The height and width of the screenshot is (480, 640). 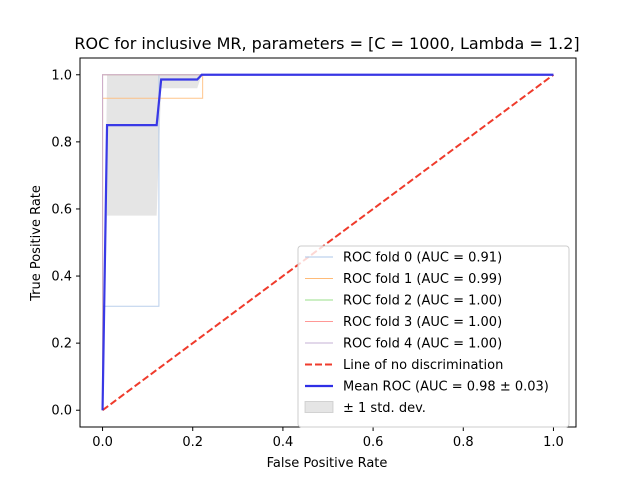 What do you see at coordinates (373, 442) in the screenshot?
I see `x-tick-label: 0.6` at bounding box center [373, 442].